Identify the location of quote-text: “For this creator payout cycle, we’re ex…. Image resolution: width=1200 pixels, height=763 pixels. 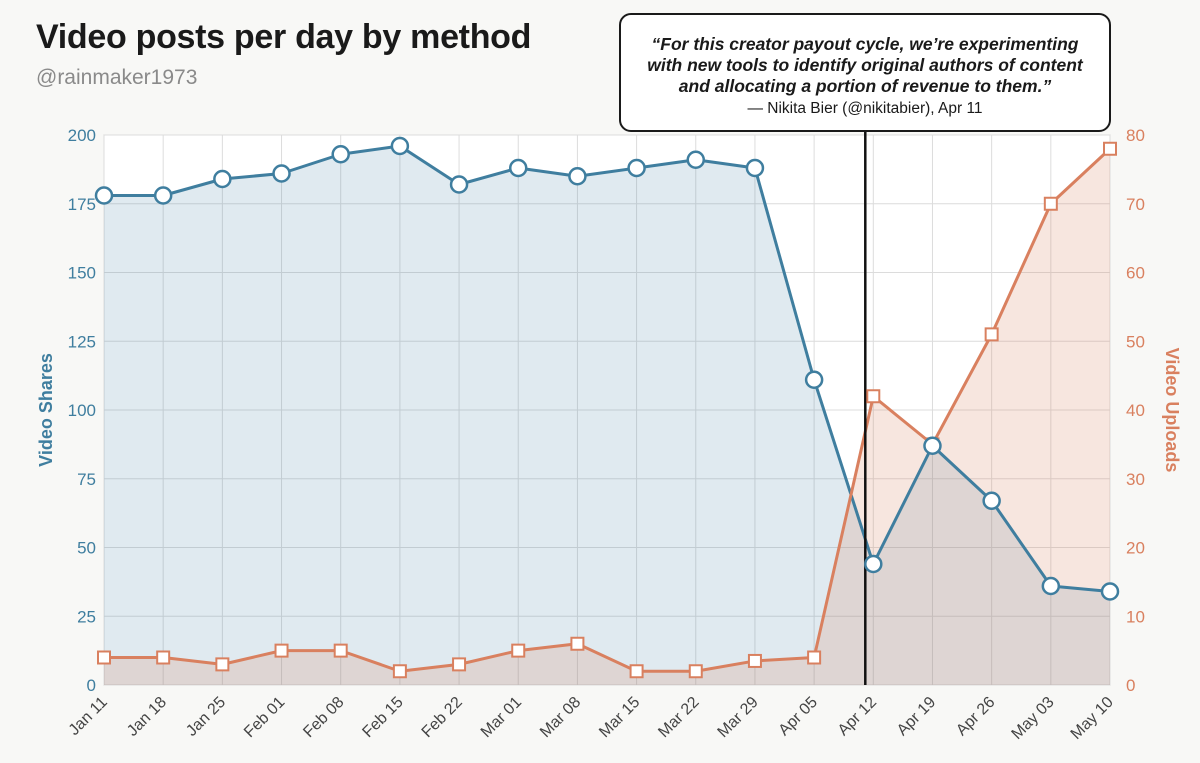
(865, 65).